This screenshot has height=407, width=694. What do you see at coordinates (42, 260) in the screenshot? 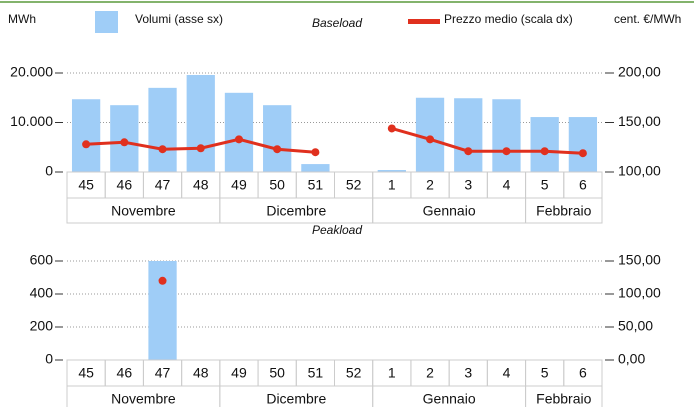
I see `y-tick-label: 600` at bounding box center [42, 260].